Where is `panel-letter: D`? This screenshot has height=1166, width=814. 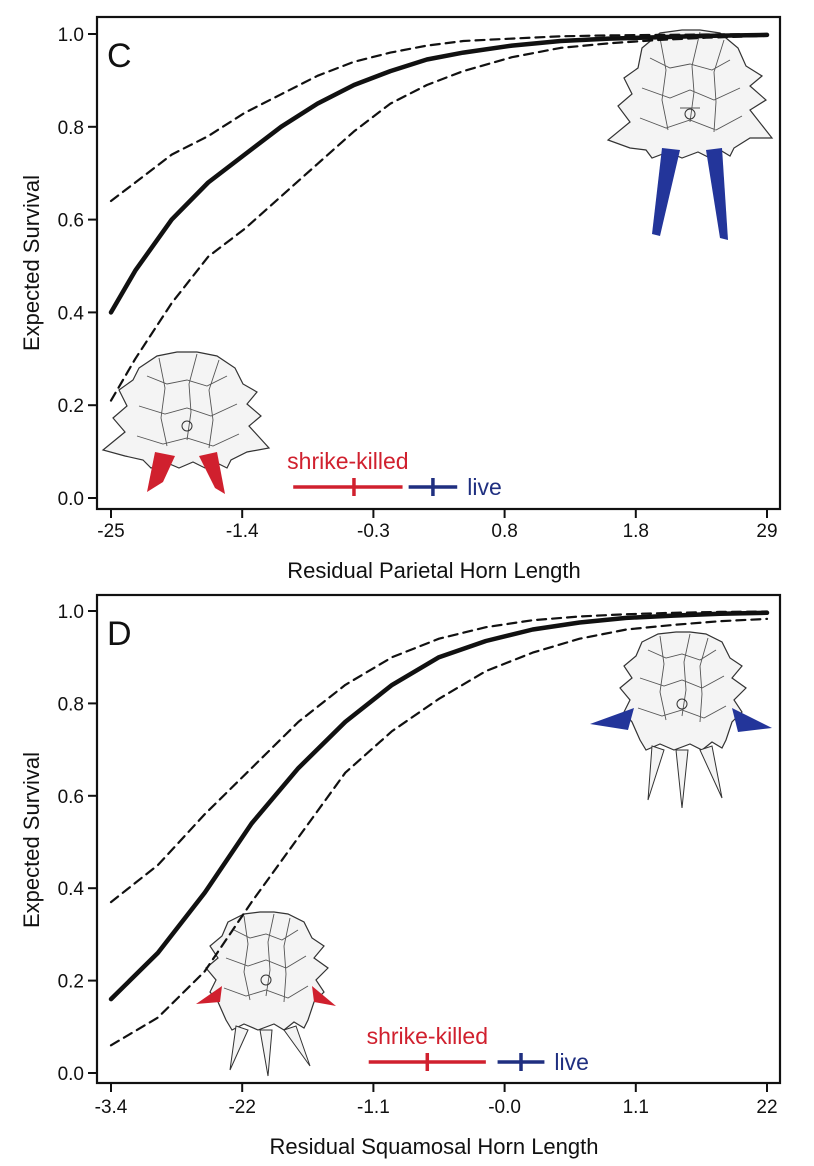 panel-letter: D is located at coordinates (119, 634).